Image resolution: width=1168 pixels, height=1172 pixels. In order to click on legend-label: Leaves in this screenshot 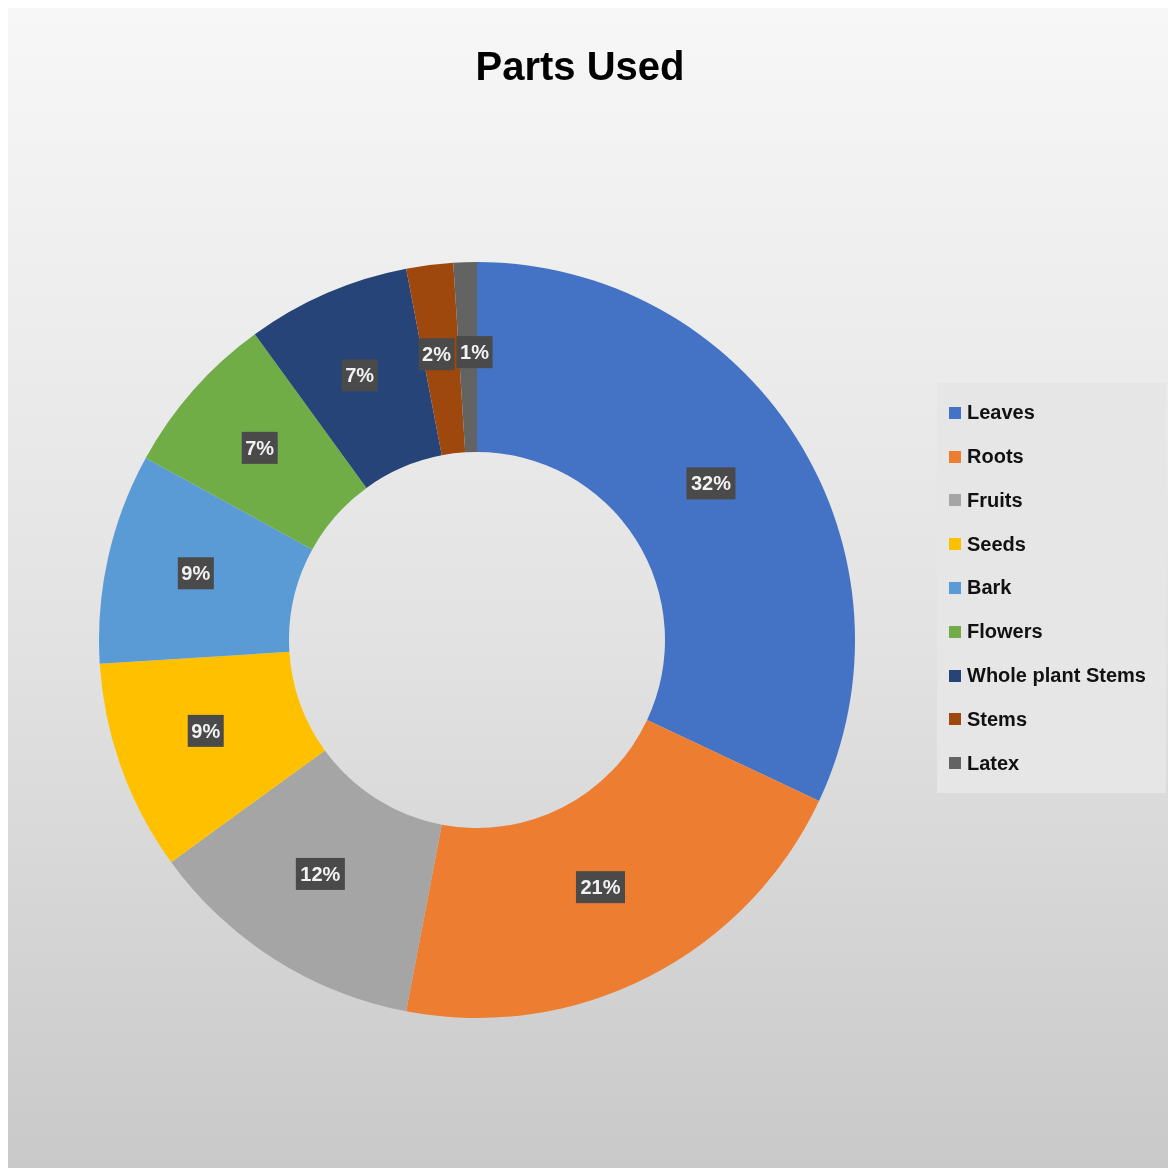, I will do `click(1001, 413)`.